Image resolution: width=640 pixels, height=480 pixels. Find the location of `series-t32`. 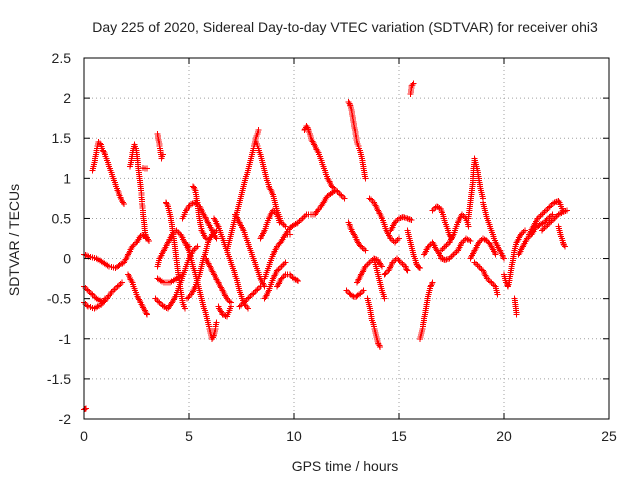

series-t32 is located at coordinates (325, 202).